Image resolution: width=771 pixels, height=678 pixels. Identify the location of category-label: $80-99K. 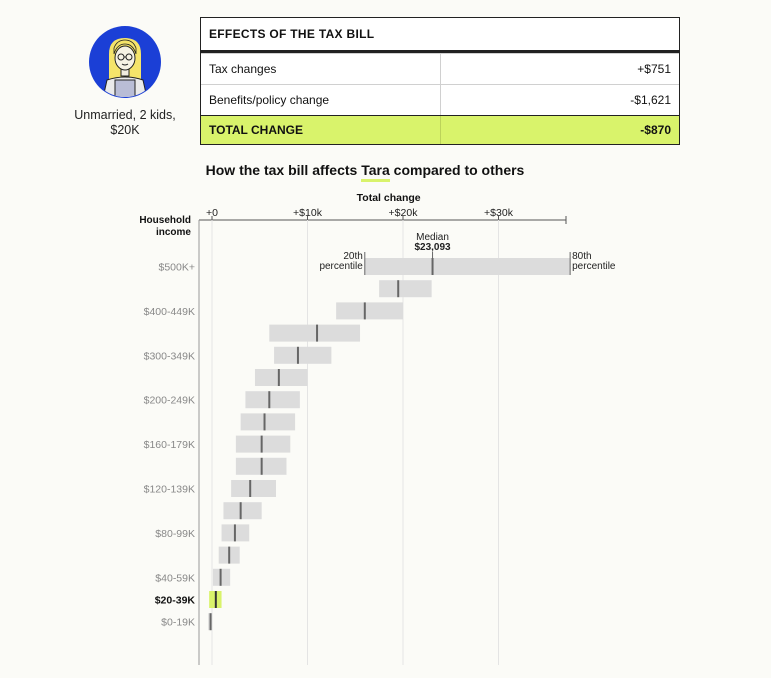
(175, 534).